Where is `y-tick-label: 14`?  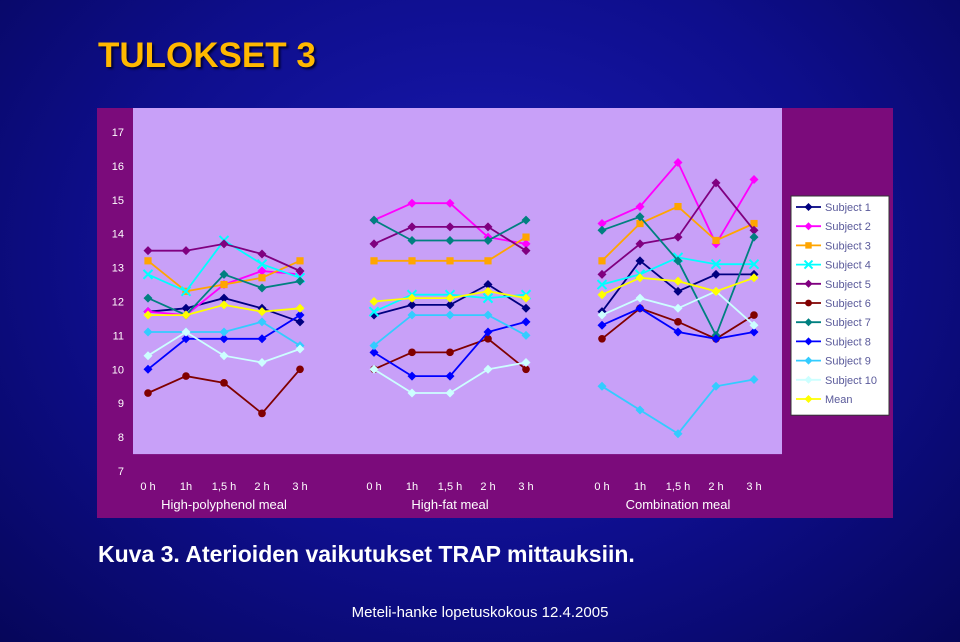 y-tick-label: 14 is located at coordinates (118, 235).